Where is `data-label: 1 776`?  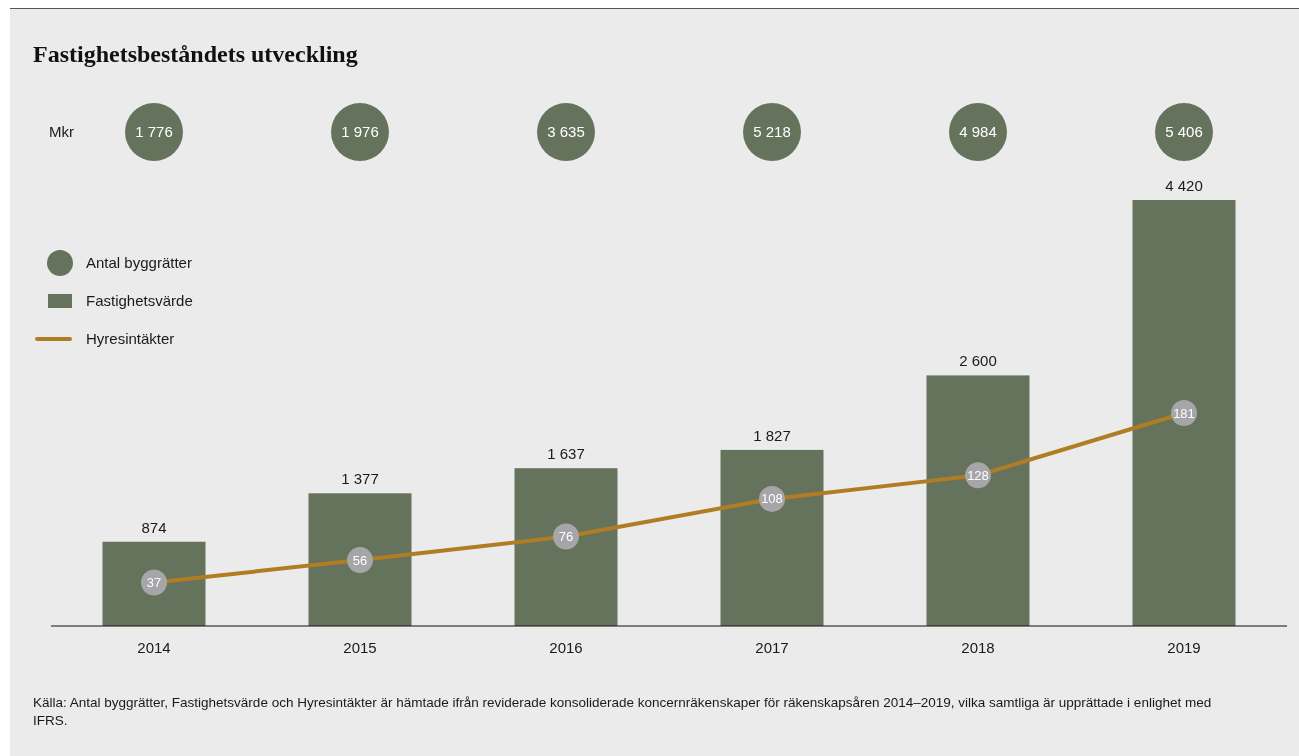 data-label: 1 776 is located at coordinates (154, 131).